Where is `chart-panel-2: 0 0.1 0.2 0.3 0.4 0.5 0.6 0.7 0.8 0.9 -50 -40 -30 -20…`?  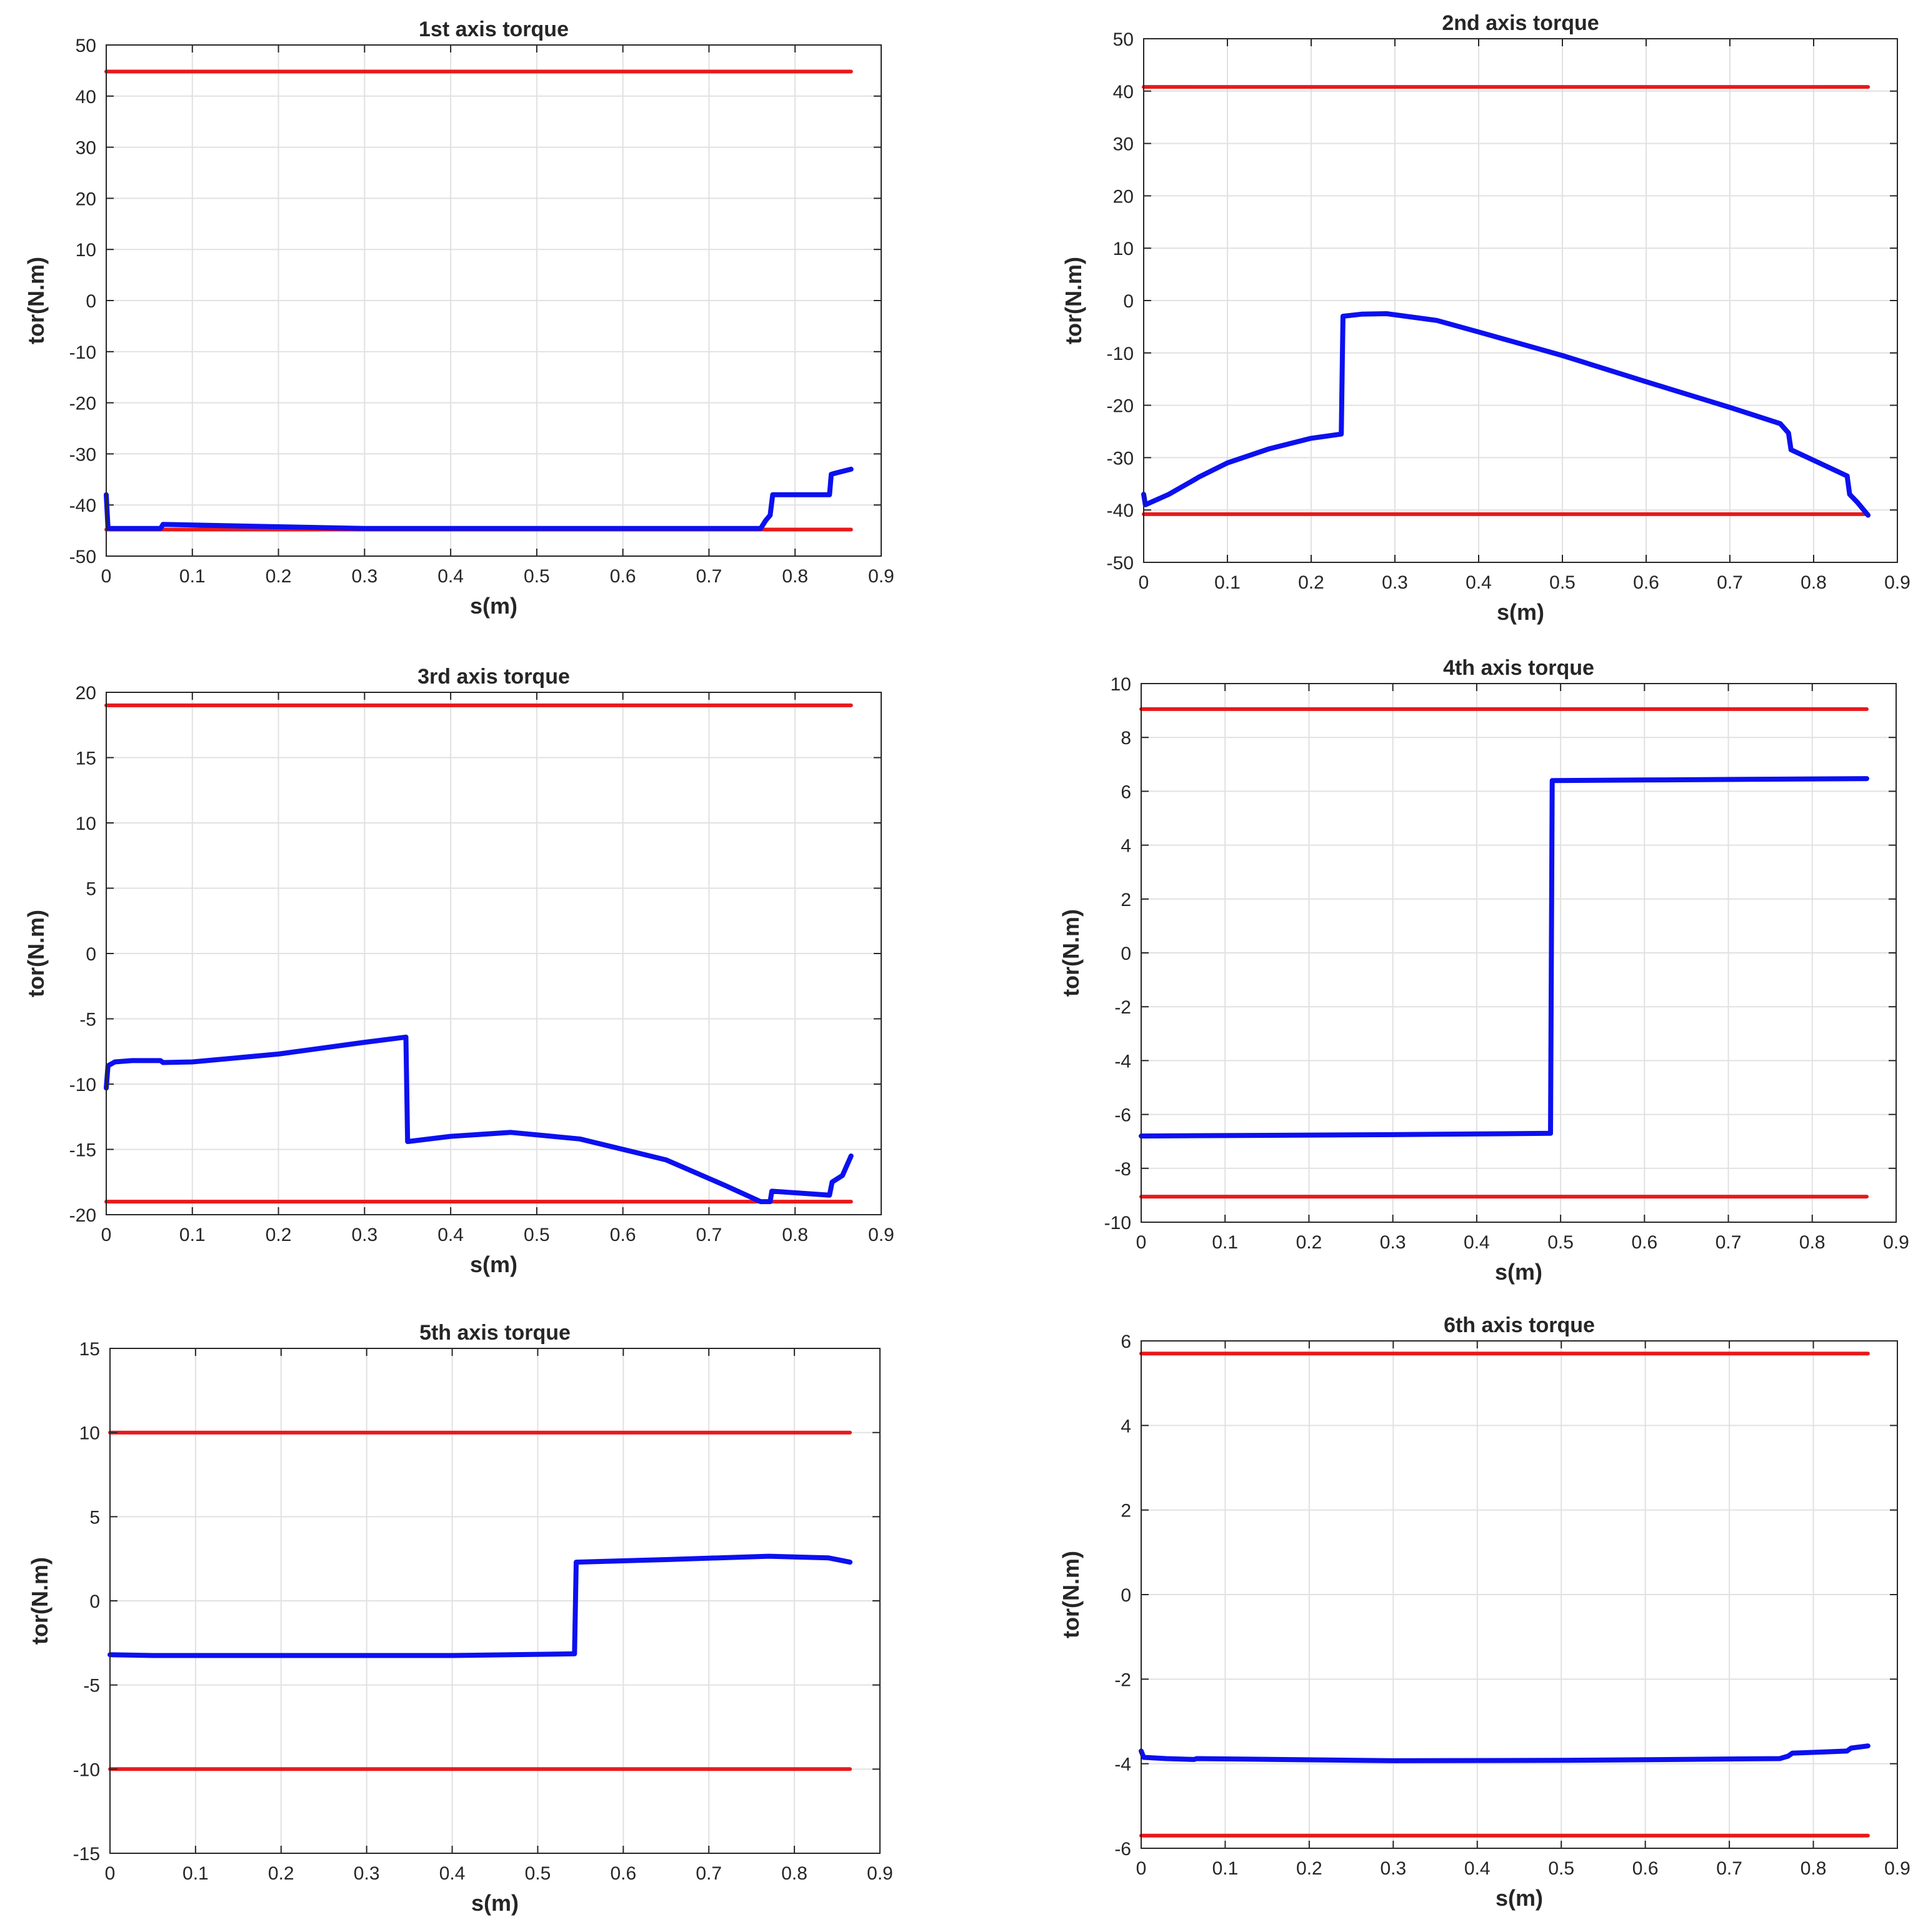 chart-panel-2: 0 0.1 0.2 0.3 0.4 0.5 0.6 0.7 0.8 0.9 -50 -40 -30 -20… is located at coordinates (1486, 318).